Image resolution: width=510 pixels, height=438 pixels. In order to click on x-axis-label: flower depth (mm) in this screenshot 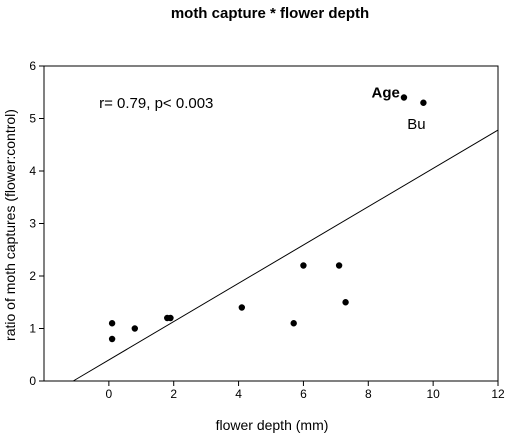, I will do `click(272, 425)`.